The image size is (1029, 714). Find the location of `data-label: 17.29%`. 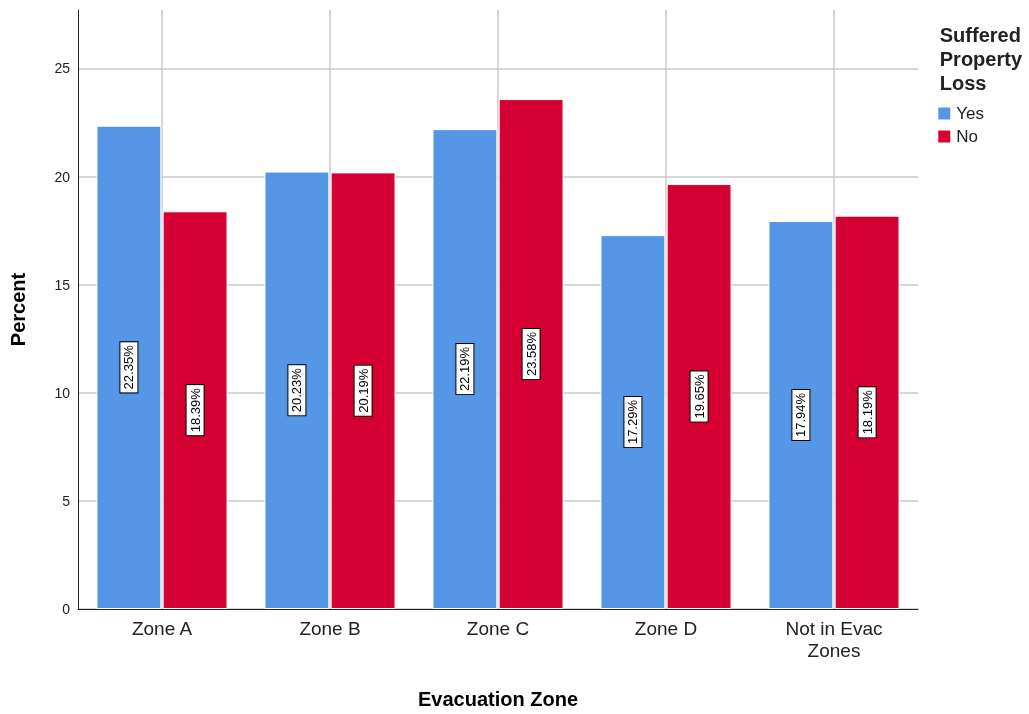

data-label: 17.29% is located at coordinates (633, 422).